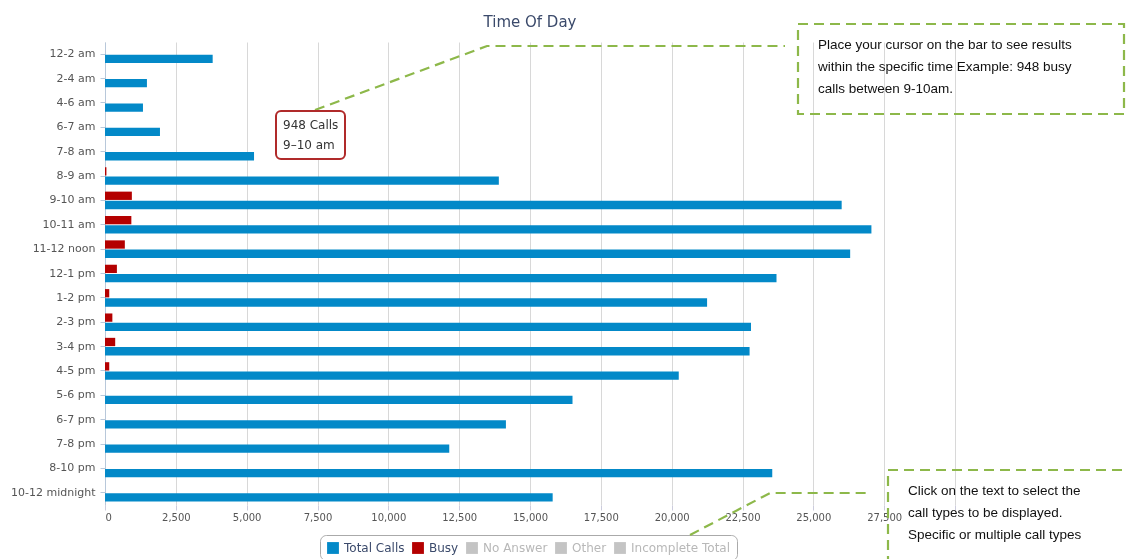 This screenshot has height=559, width=1126. I want to click on legend-label: Other, so click(589, 548).